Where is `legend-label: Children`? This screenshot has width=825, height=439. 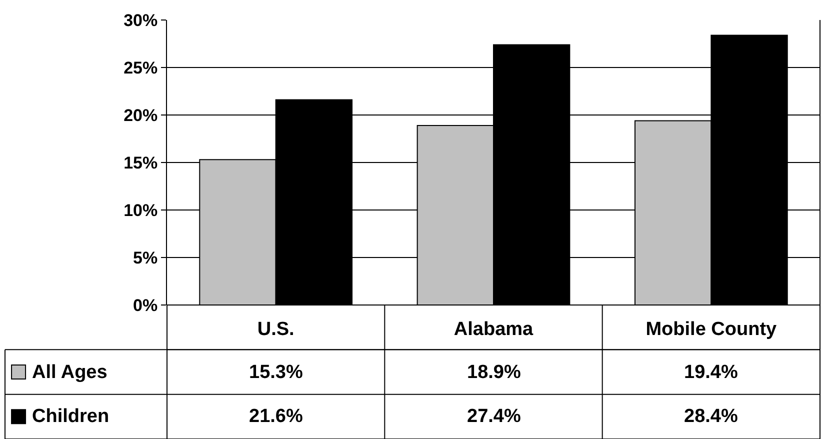 legend-label: Children is located at coordinates (71, 416).